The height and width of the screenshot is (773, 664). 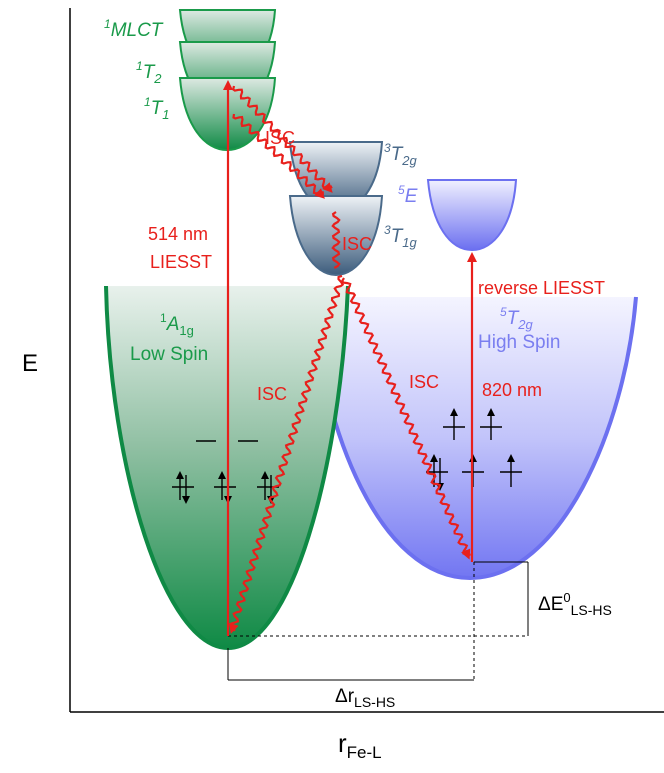 I want to click on isc-wavy-t1g-to-hs, so click(x=405, y=416).